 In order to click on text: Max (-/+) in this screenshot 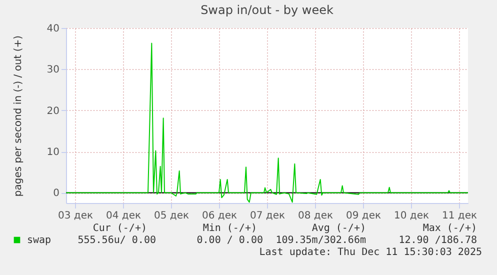, I will do `click(449, 228)`.